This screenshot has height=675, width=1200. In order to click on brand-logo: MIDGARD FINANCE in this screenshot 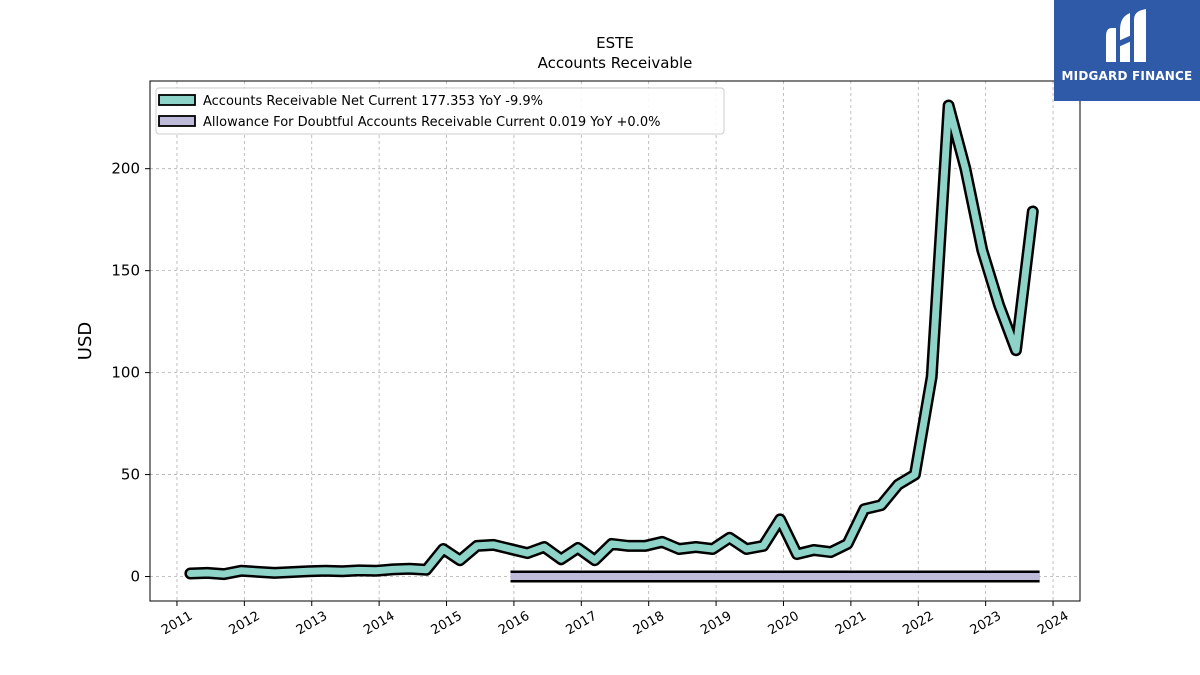, I will do `click(1127, 50)`.